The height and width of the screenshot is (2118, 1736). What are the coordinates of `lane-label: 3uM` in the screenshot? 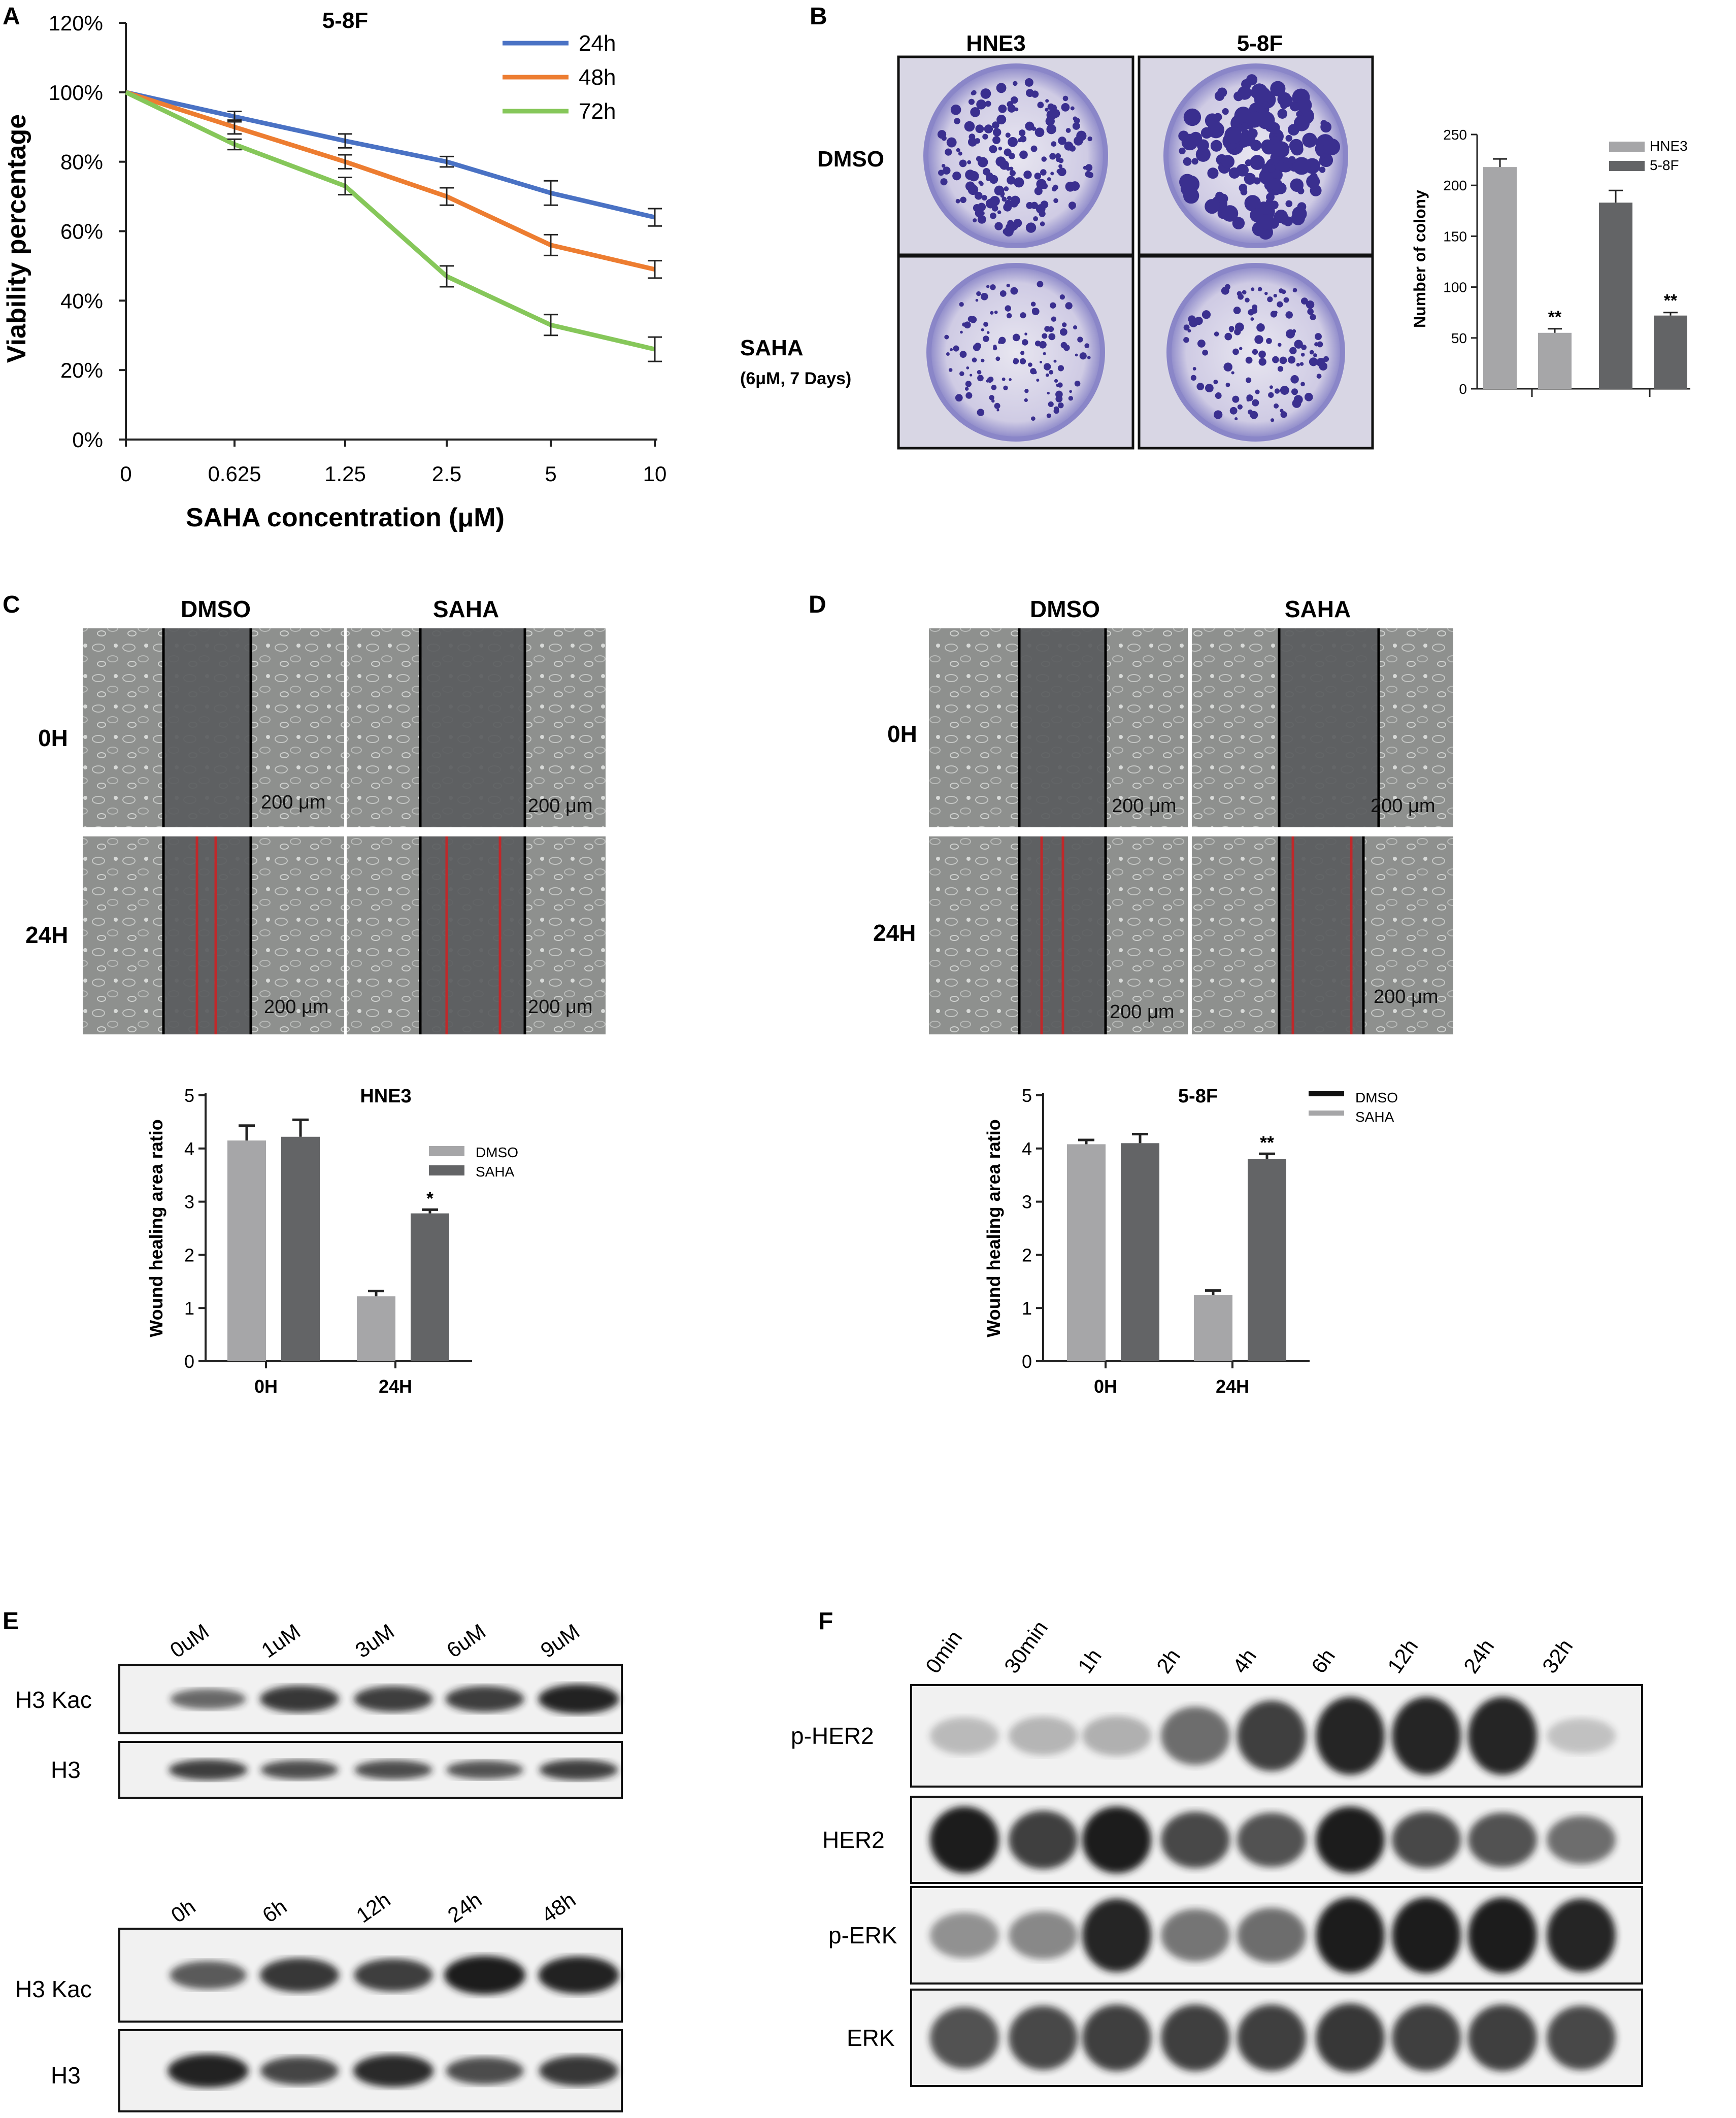 It's located at (374, 1640).